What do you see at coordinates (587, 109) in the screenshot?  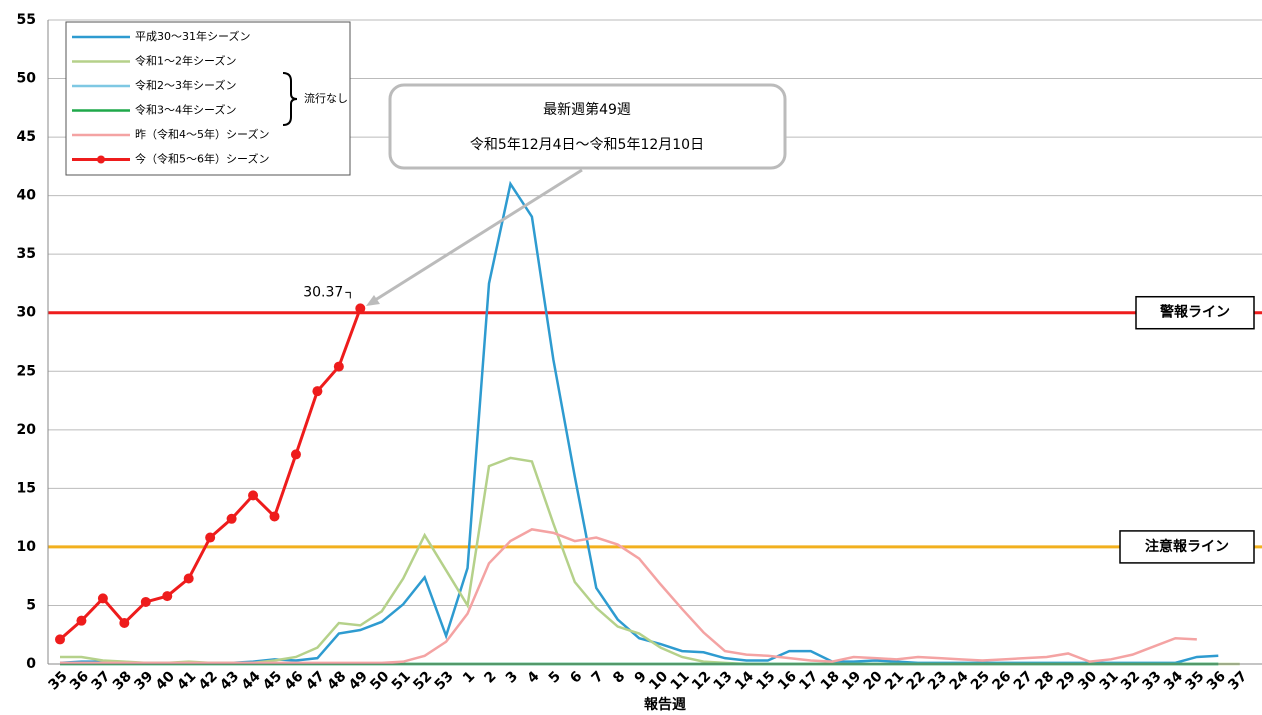 I see `callout-text: 最新週第49週` at bounding box center [587, 109].